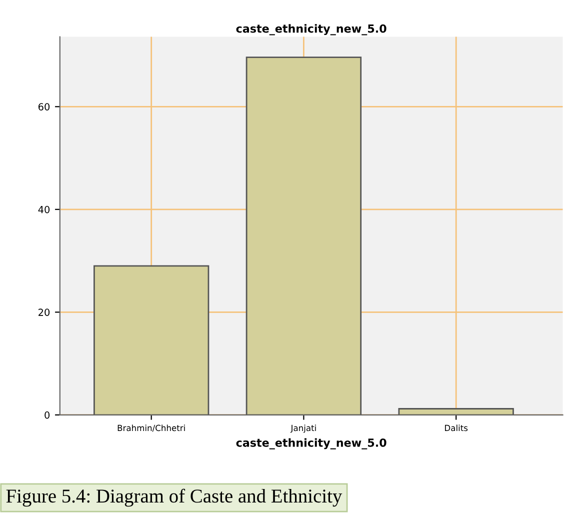  Describe the element at coordinates (47, 415) in the screenshot. I see `y-tick-label: 0` at that location.